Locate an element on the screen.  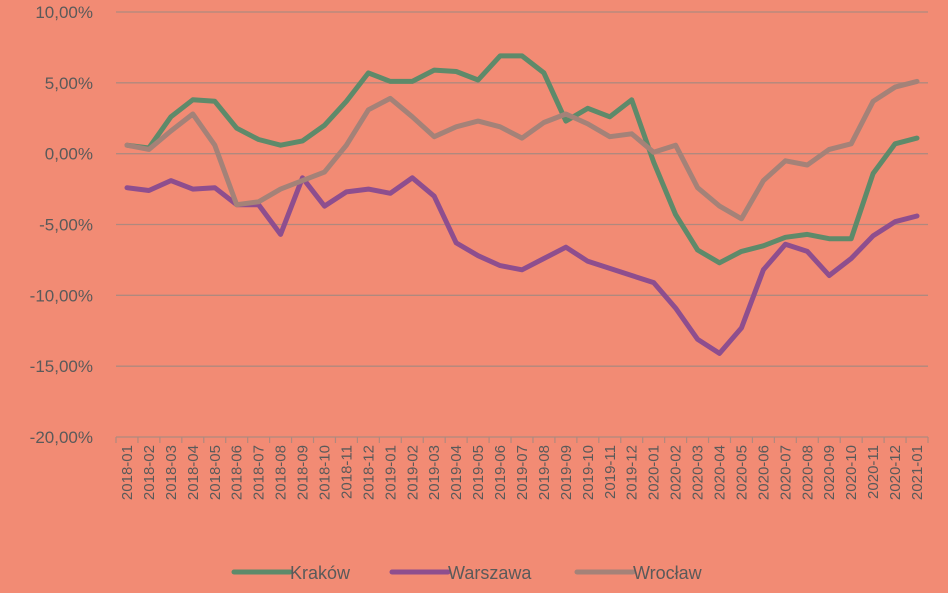
y-tick-label: -5,00% is located at coordinates (66, 225).